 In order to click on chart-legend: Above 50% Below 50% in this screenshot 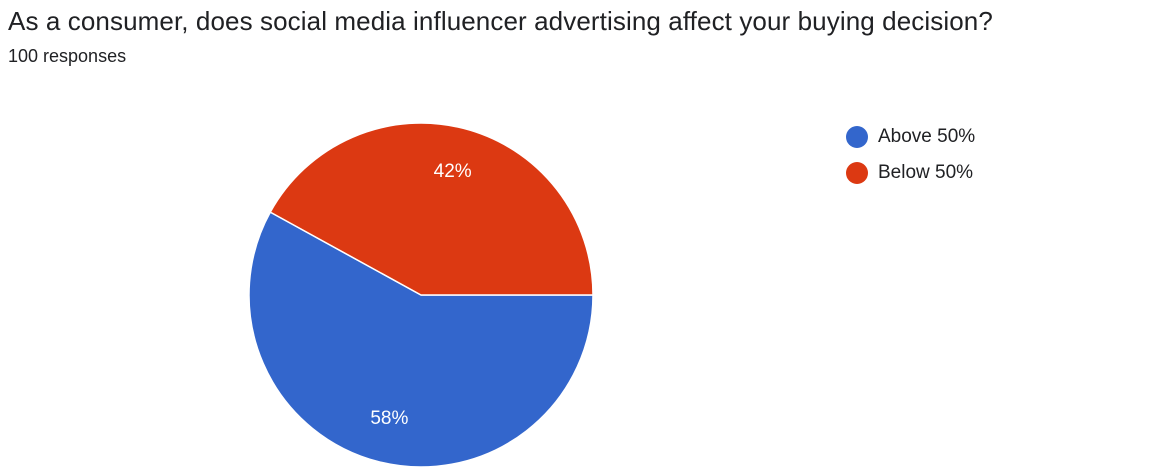, I will do `click(910, 162)`.